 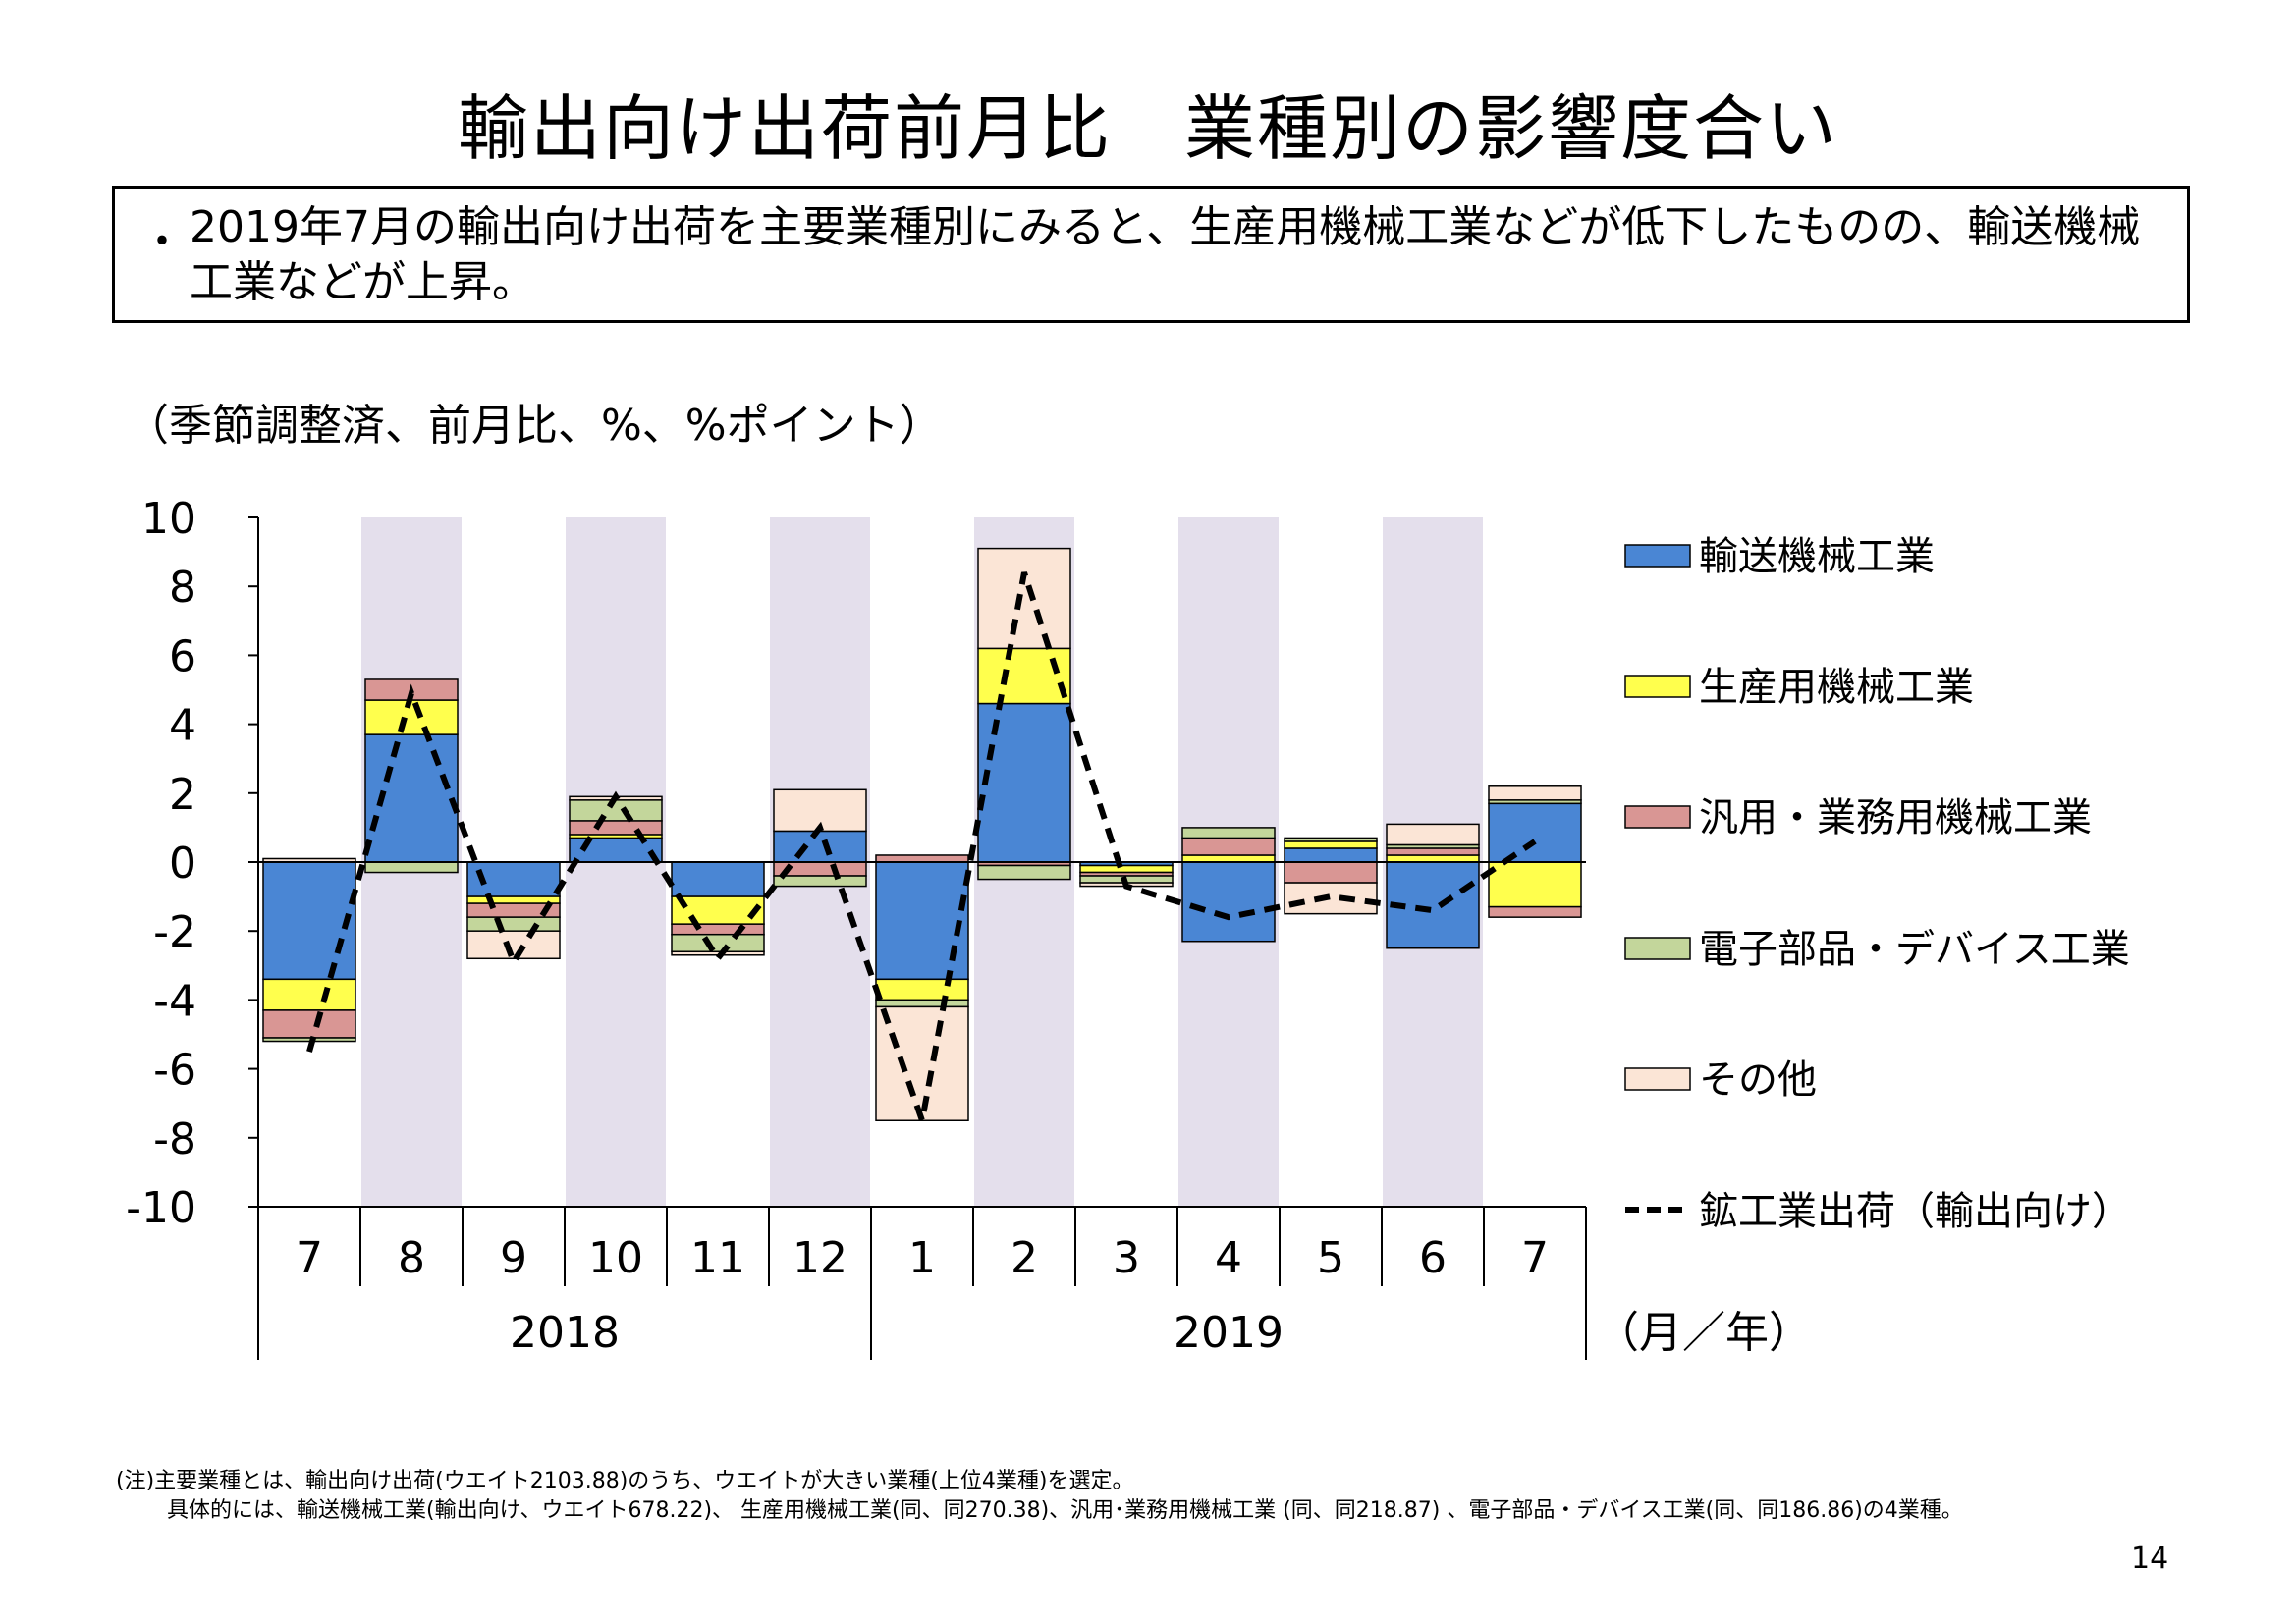 What do you see at coordinates (615, 1258) in the screenshot?
I see `x-tick-label: 10` at bounding box center [615, 1258].